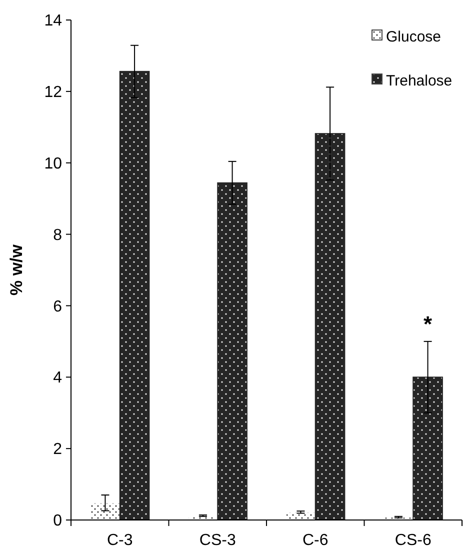 This screenshot has width=463, height=551. Describe the element at coordinates (413, 540) in the screenshot. I see `x-tick-label: CS-6` at that location.